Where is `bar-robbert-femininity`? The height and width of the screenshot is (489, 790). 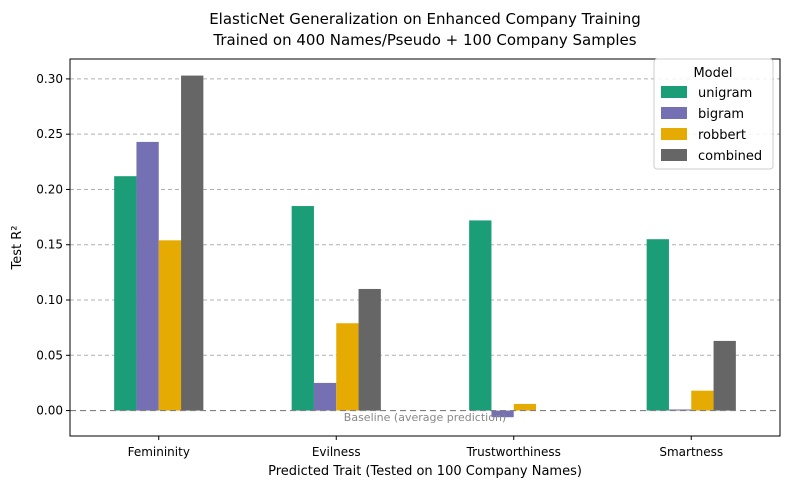
bar-robbert-femininity is located at coordinates (170, 325).